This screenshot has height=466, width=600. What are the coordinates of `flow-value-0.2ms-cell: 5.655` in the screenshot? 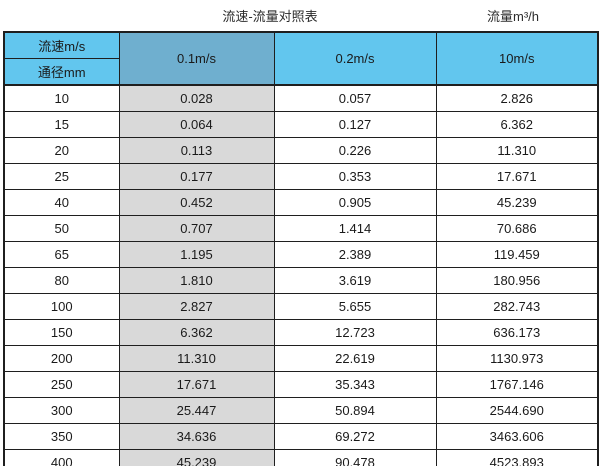 It's located at (355, 306).